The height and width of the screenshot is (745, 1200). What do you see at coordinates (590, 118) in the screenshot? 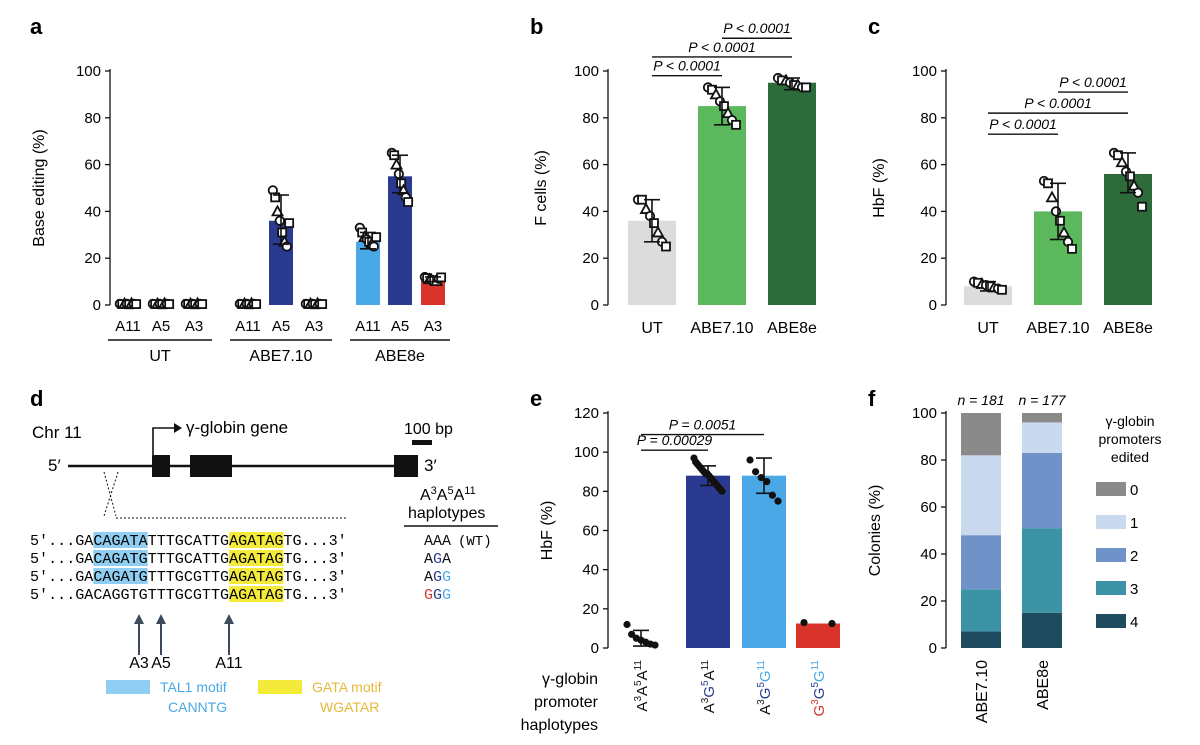
I see `b-y-tick-label: 80` at bounding box center [590, 118].